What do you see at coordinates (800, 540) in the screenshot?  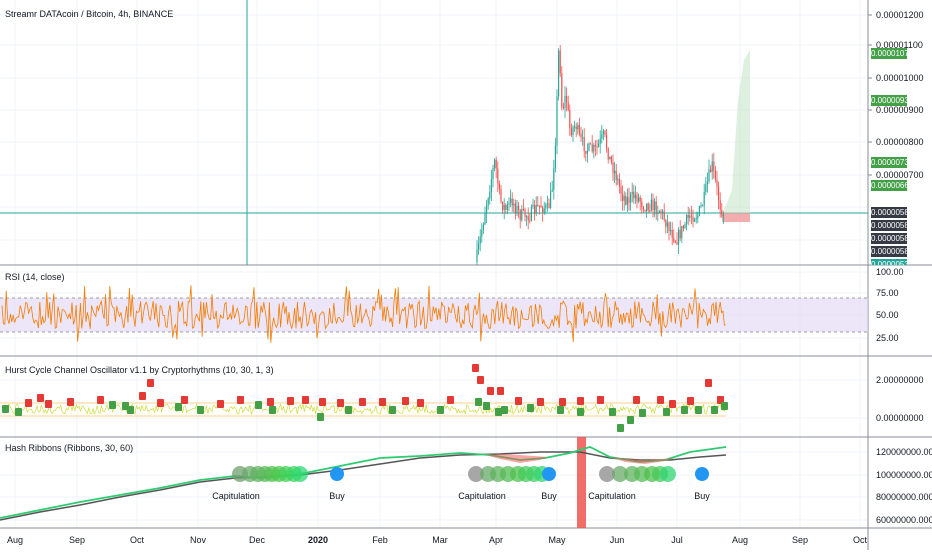 I see `time-axis-label: Sep` at bounding box center [800, 540].